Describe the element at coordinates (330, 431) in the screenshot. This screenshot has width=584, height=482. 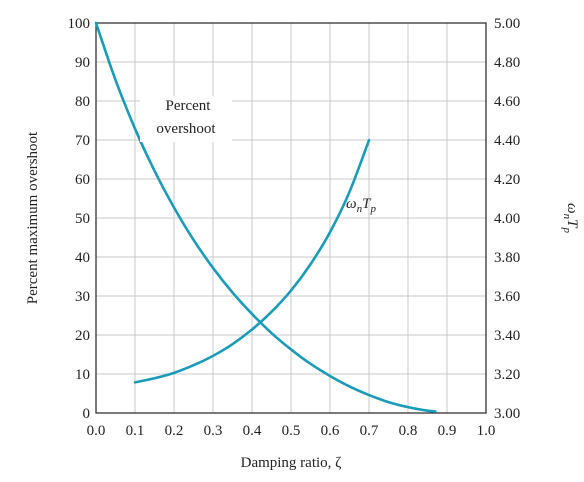
I see `x-tick-label: 0.6` at that location.